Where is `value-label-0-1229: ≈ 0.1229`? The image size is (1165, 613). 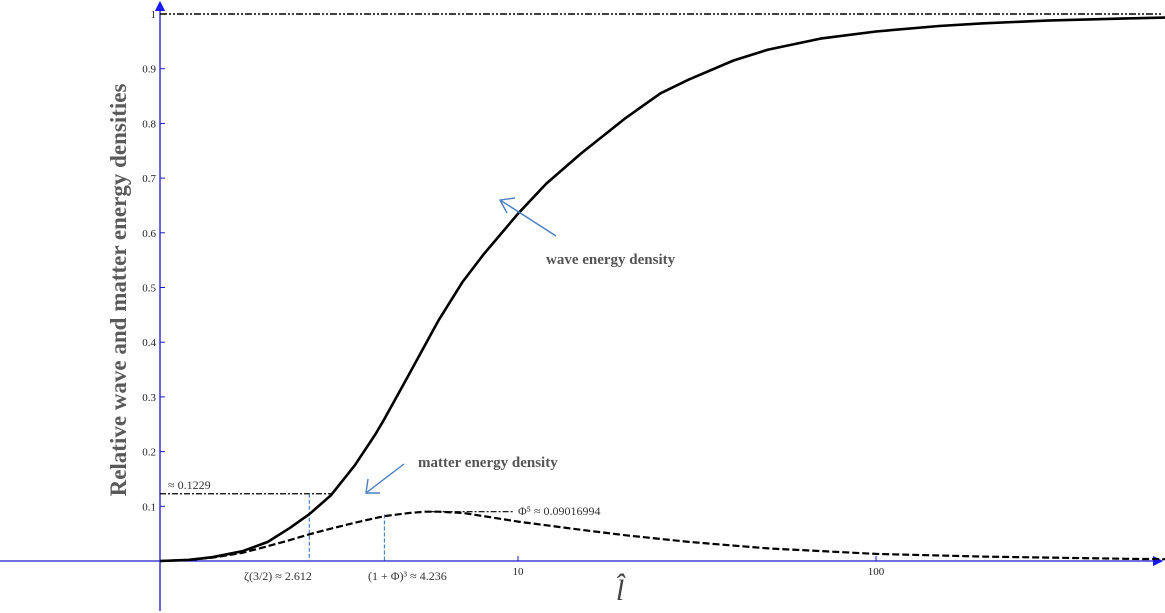 value-label-0-1229: ≈ 0.1229 is located at coordinates (189, 485).